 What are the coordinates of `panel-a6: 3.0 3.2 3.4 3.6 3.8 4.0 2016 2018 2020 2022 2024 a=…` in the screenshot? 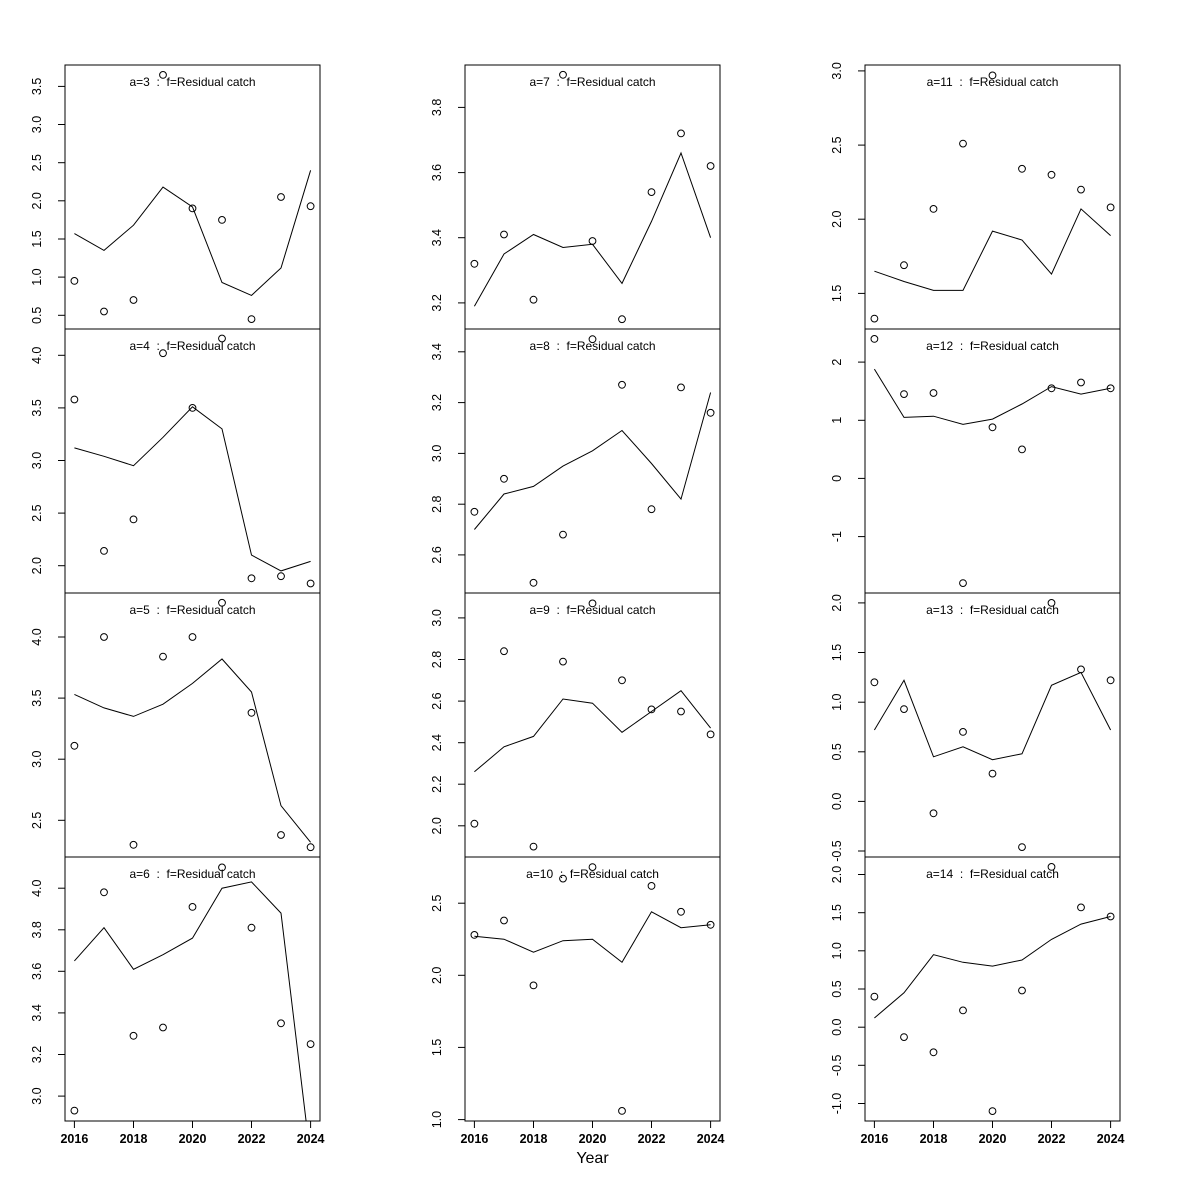 It's located at (177, 1001).